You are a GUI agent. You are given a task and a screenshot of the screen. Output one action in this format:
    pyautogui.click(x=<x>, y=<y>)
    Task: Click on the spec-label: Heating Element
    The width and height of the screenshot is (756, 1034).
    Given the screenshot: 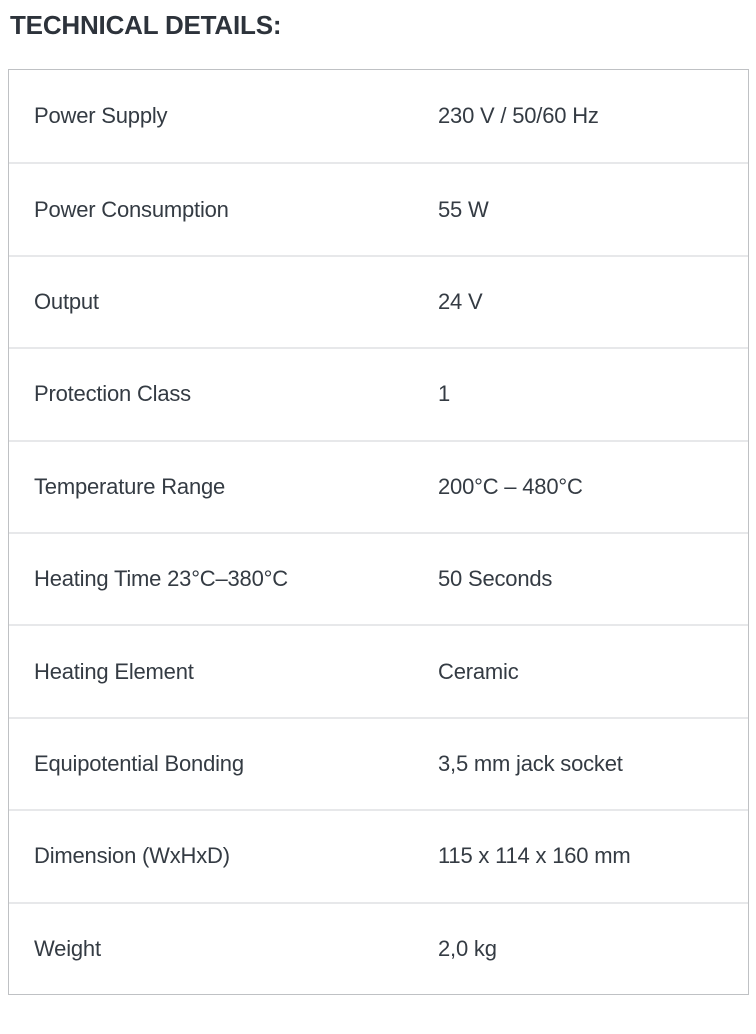 What is the action you would take?
    pyautogui.click(x=114, y=671)
    